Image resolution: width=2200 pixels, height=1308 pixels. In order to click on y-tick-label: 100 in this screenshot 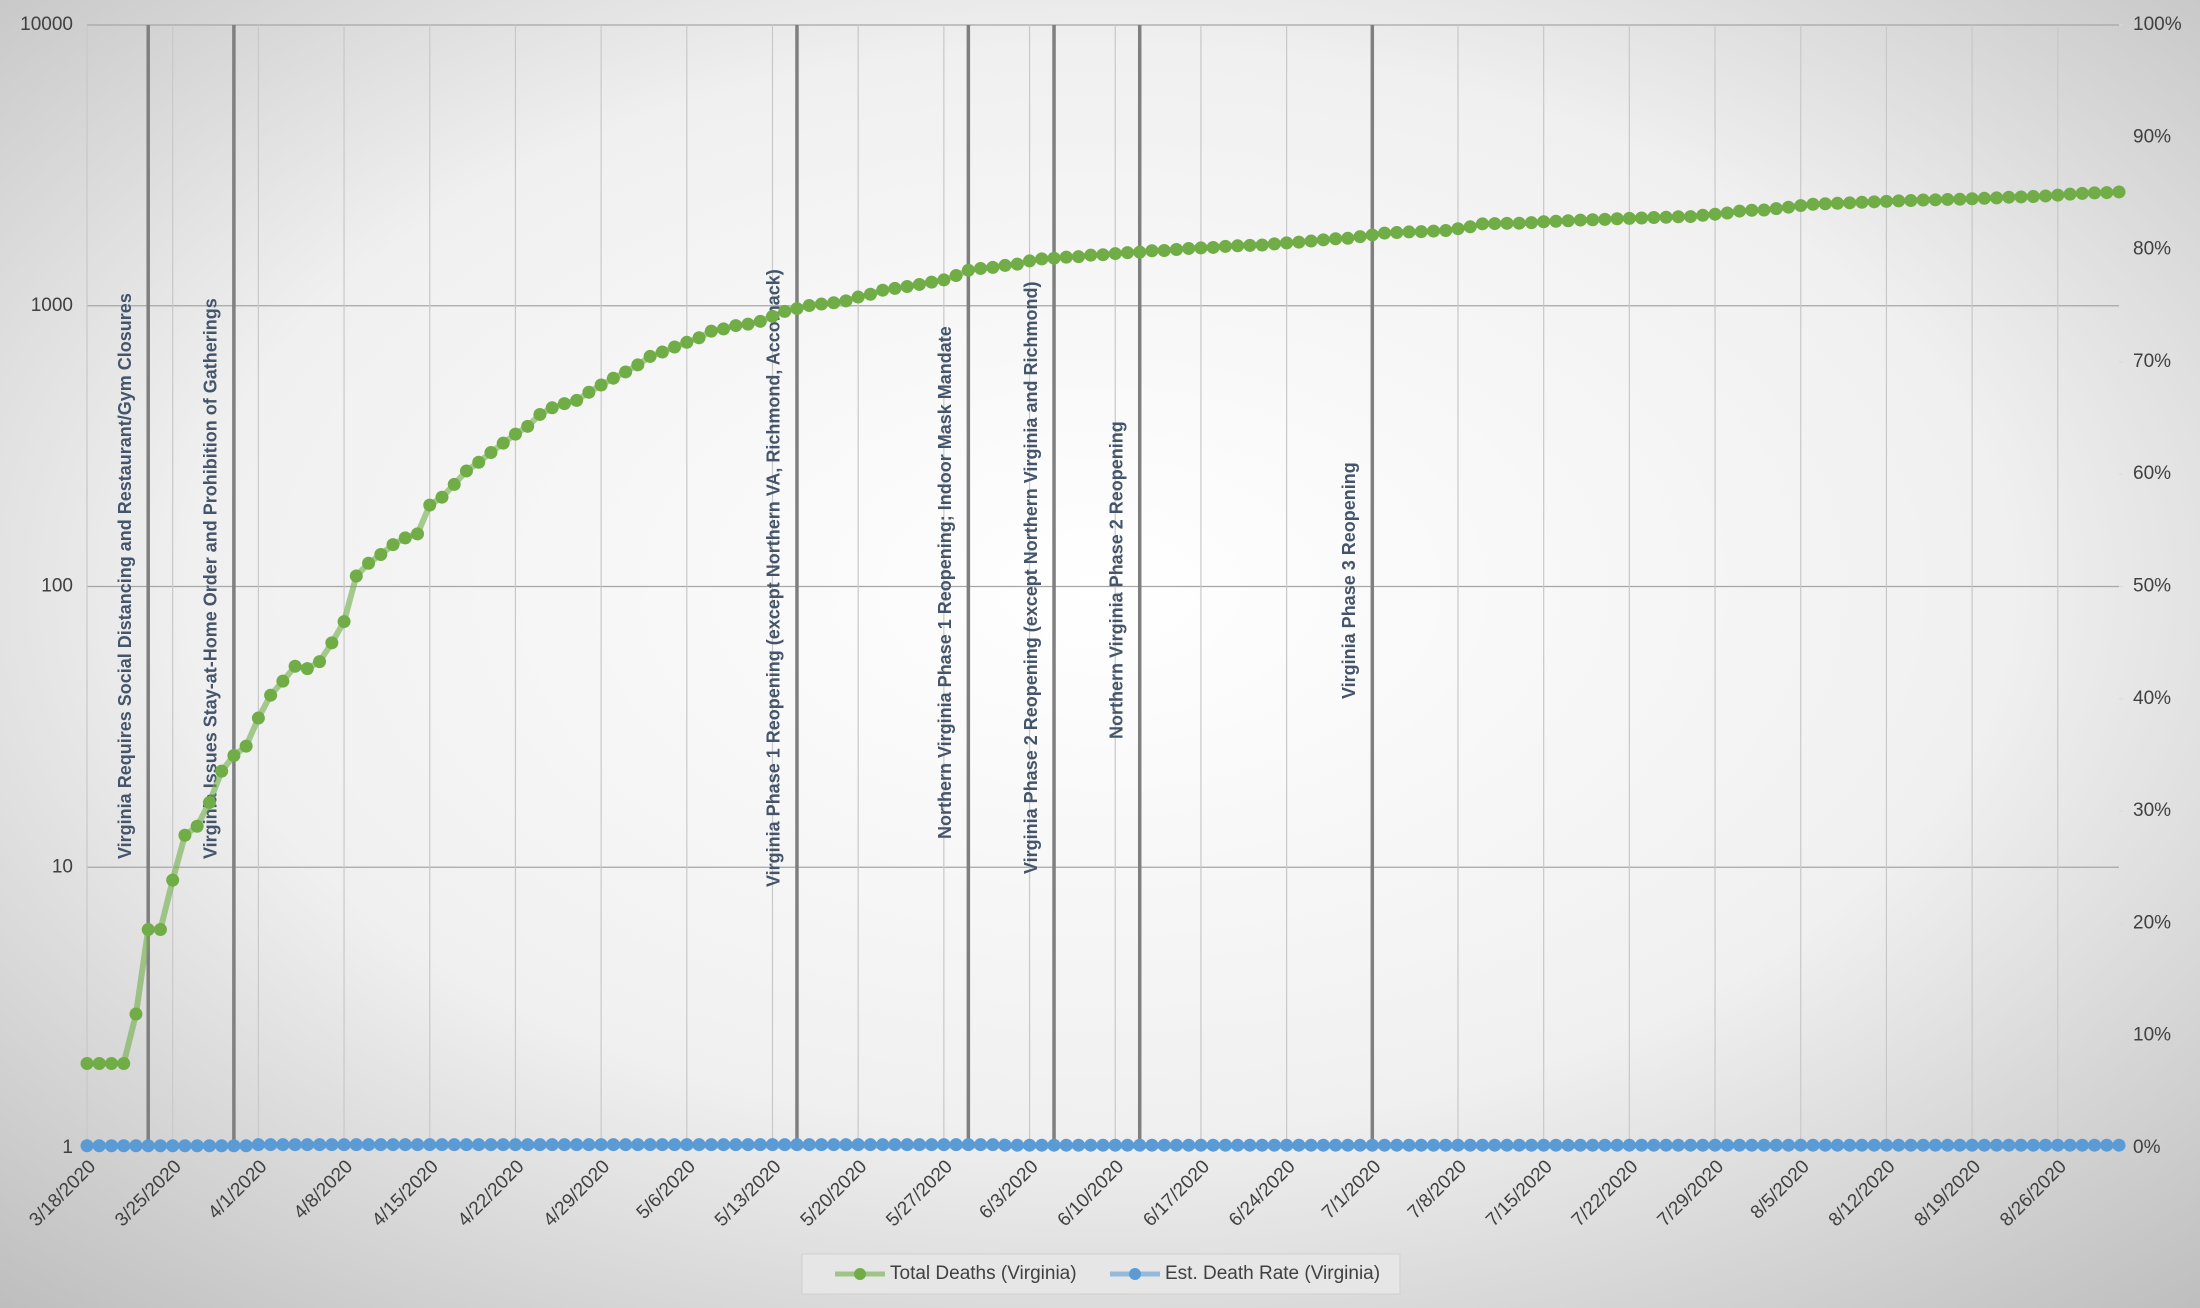, I will do `click(57, 586)`.